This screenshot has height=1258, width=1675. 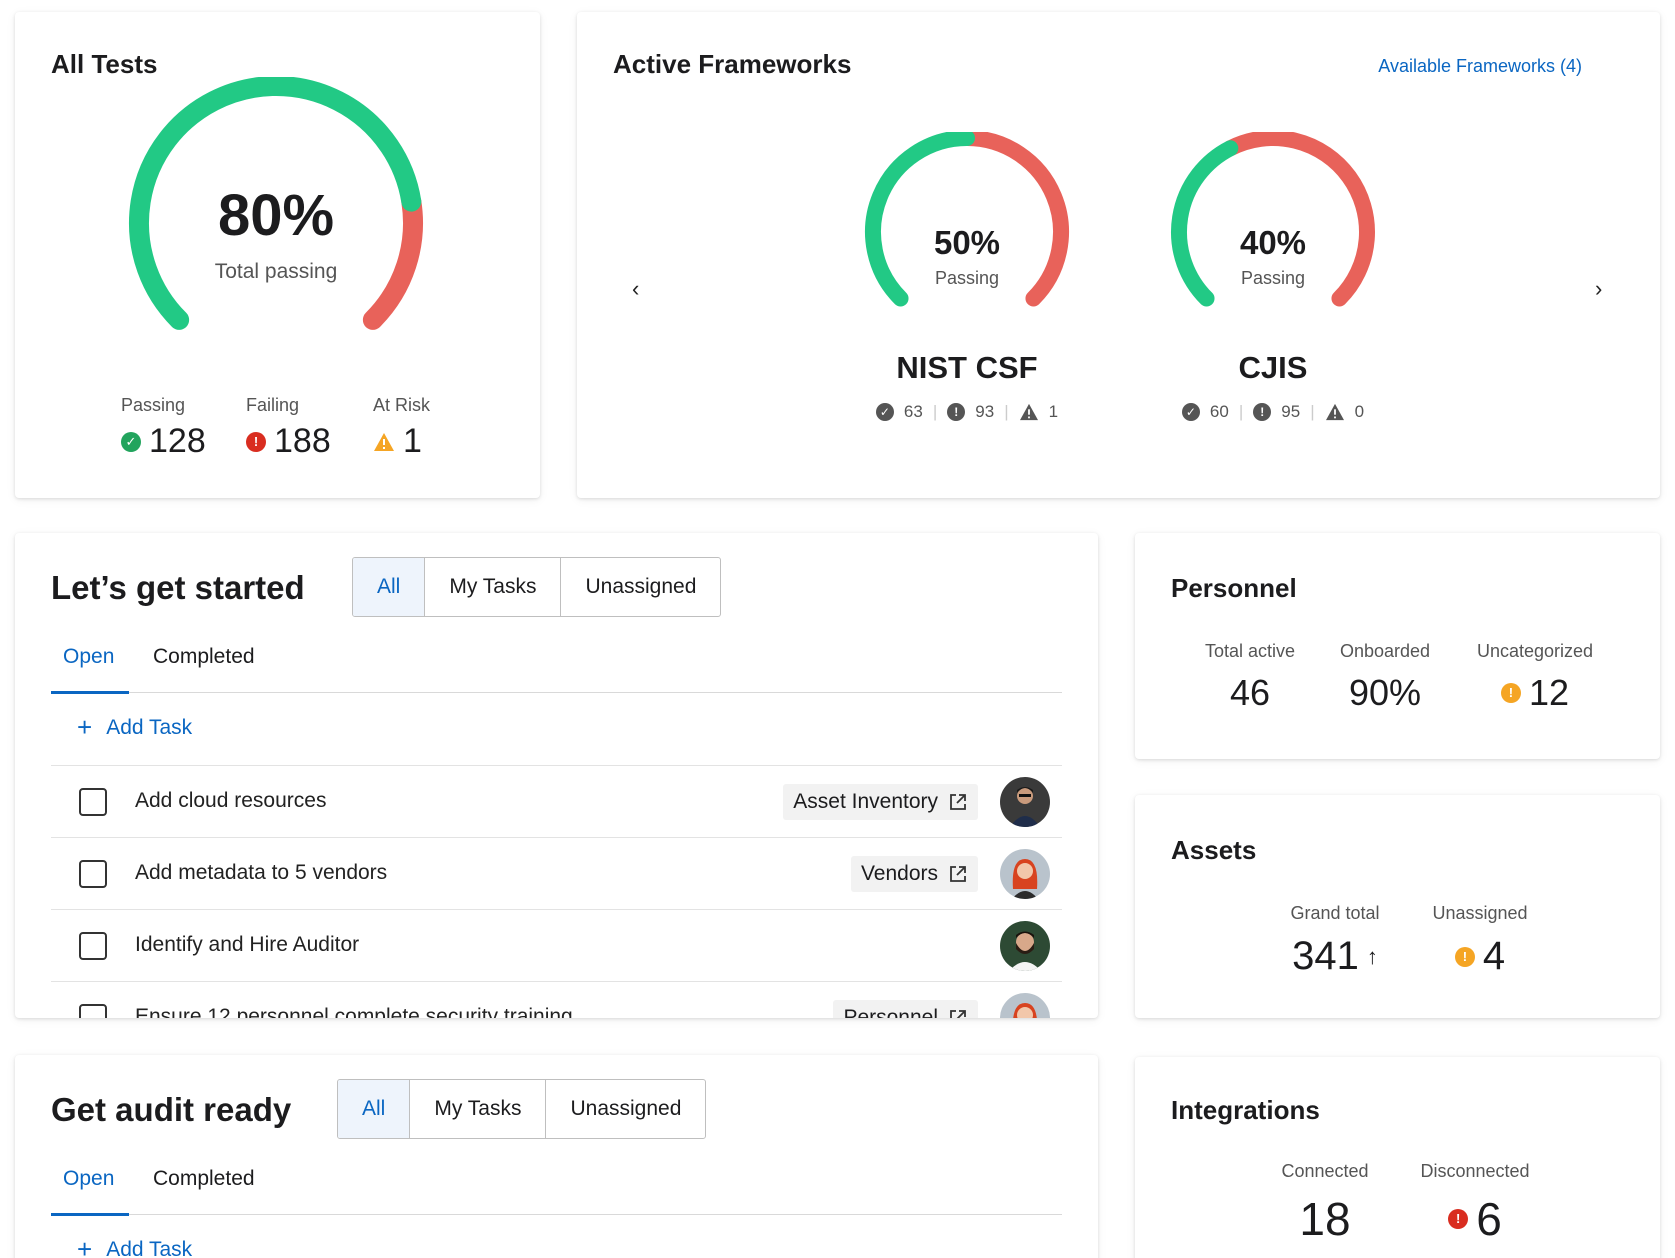 What do you see at coordinates (273, 405) in the screenshot?
I see `failing-label: Failing` at bounding box center [273, 405].